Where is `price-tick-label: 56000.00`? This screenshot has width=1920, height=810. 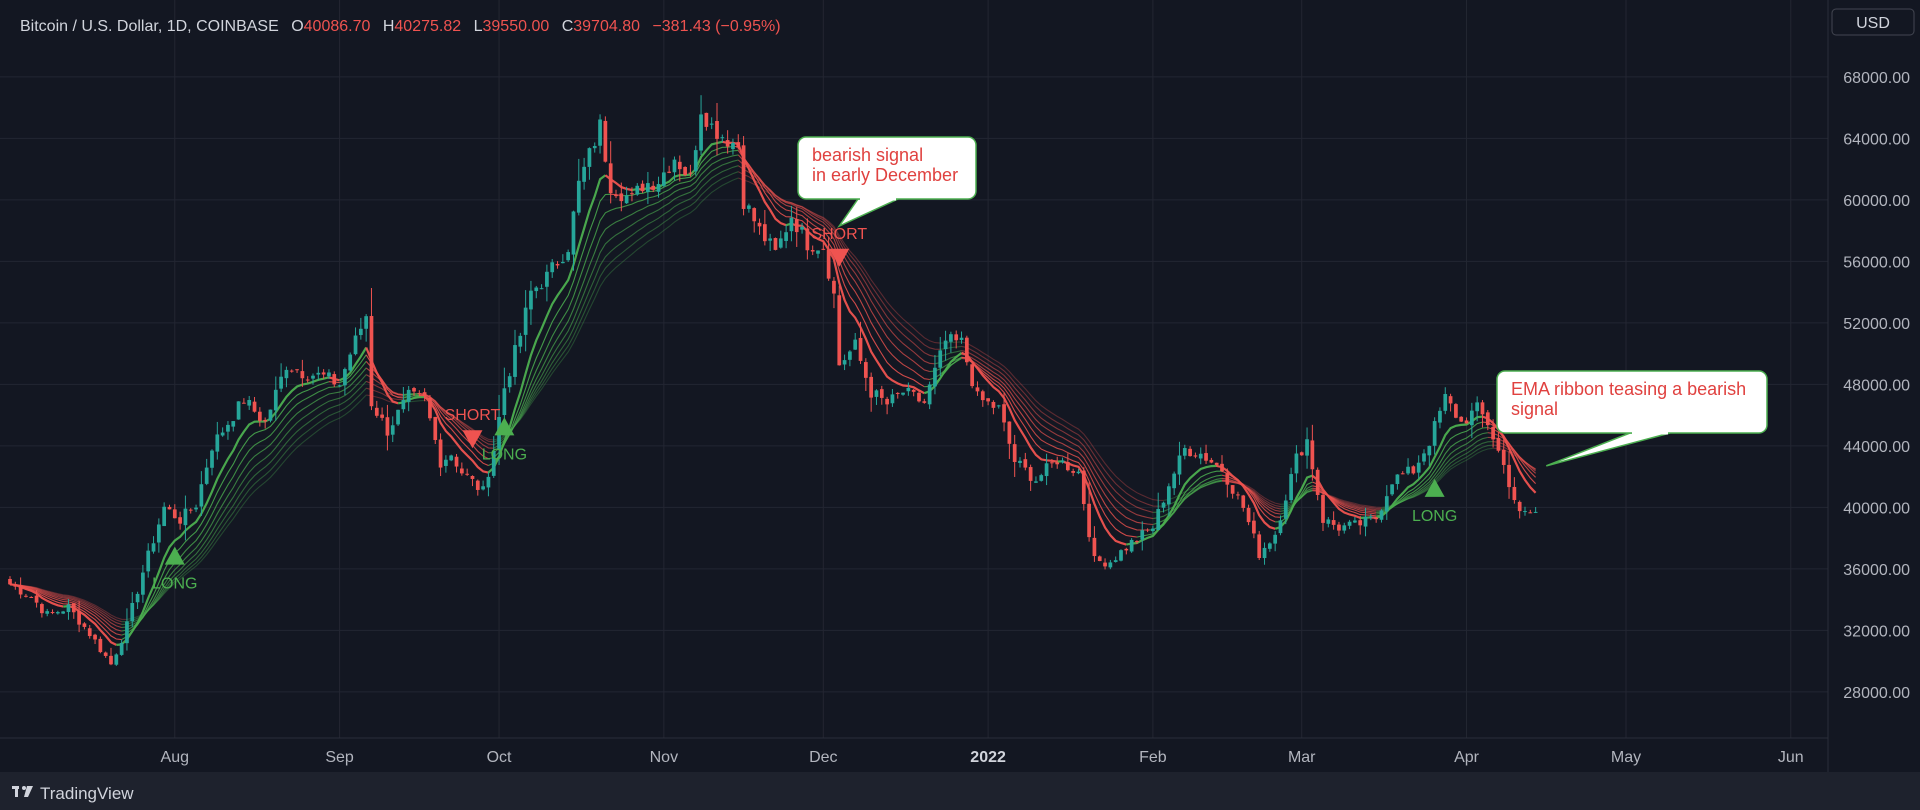 price-tick-label: 56000.00 is located at coordinates (1876, 262).